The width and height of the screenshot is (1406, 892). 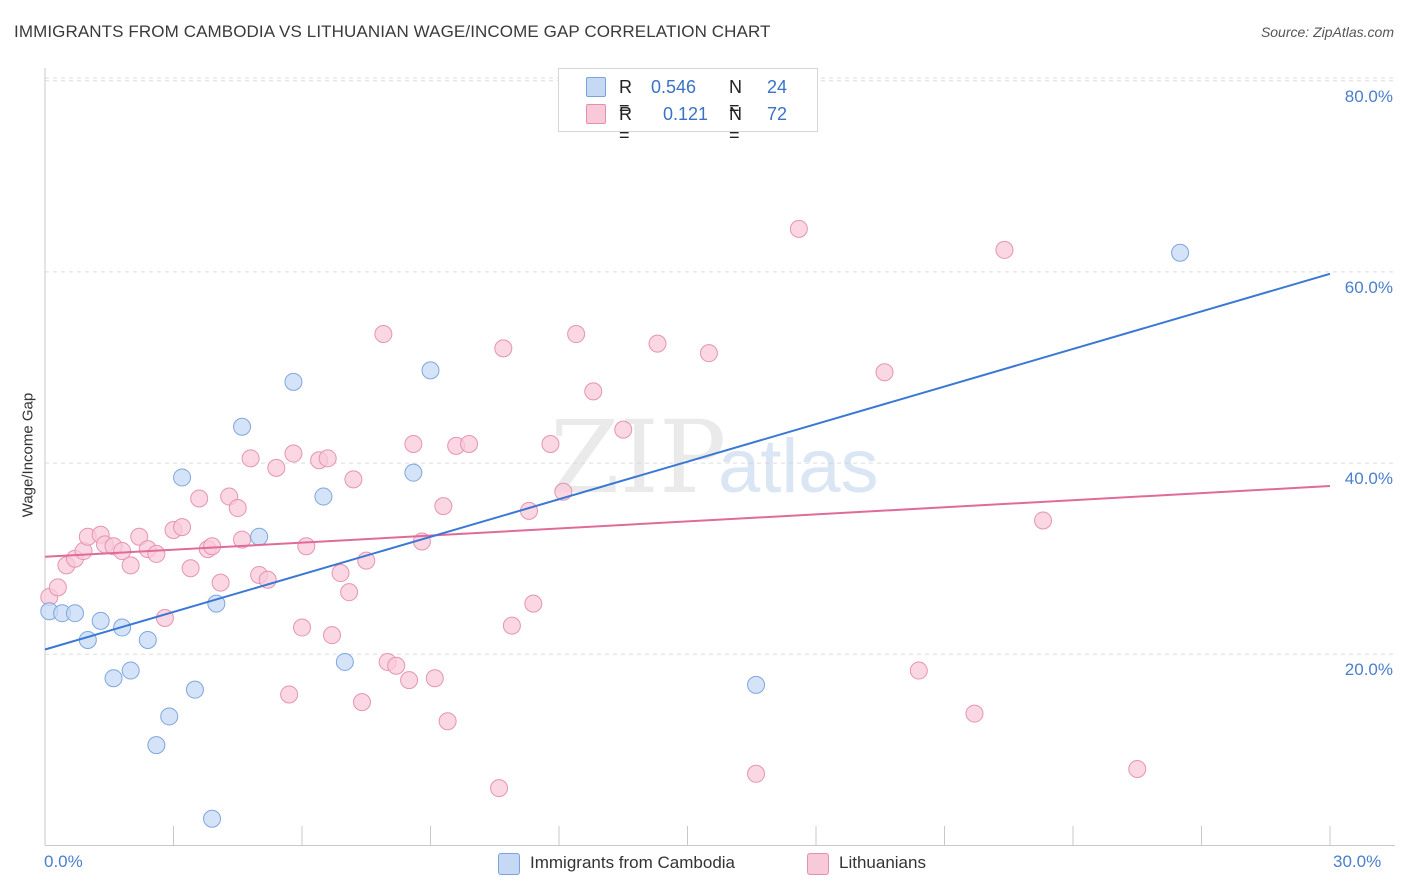 I want to click on stats-legend: R = 0.546 N = 24 R = 0.121 N = 72, so click(x=688, y=106).